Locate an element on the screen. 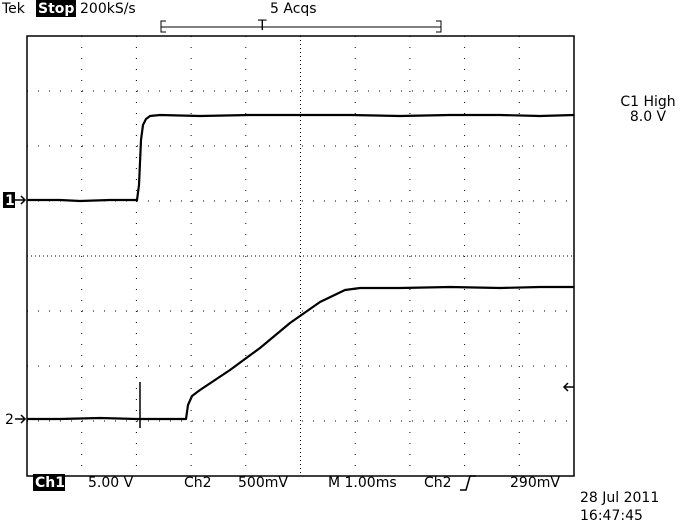 The image size is (699, 524). ch2-marker: 2 is located at coordinates (9, 420).